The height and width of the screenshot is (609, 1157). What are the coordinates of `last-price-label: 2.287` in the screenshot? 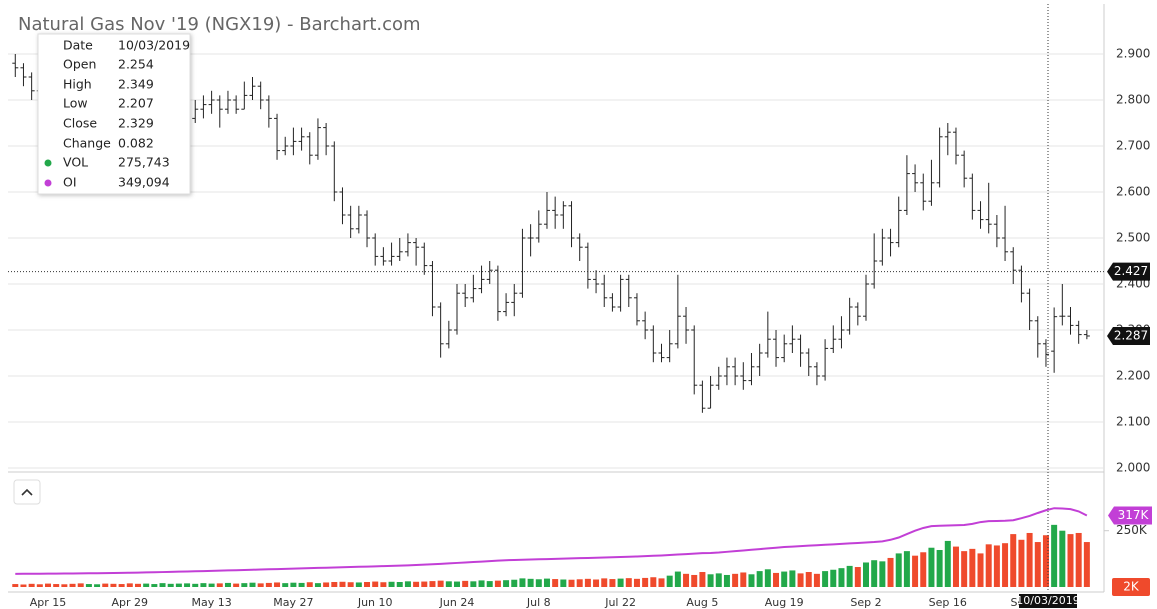 It's located at (1131, 335).